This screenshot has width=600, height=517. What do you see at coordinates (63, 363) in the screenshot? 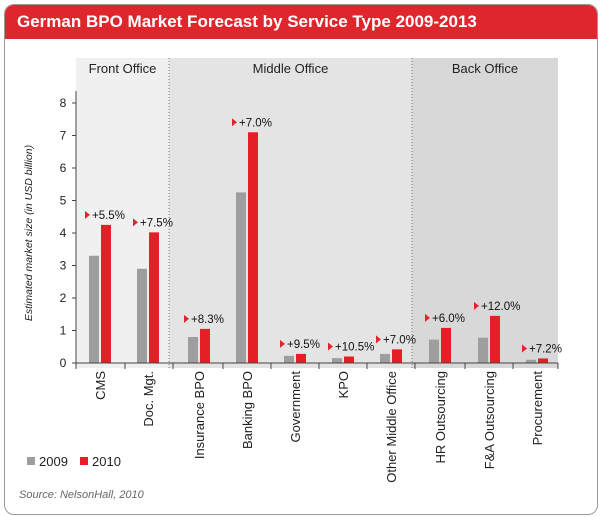
I see `y-tick-label: 0` at bounding box center [63, 363].